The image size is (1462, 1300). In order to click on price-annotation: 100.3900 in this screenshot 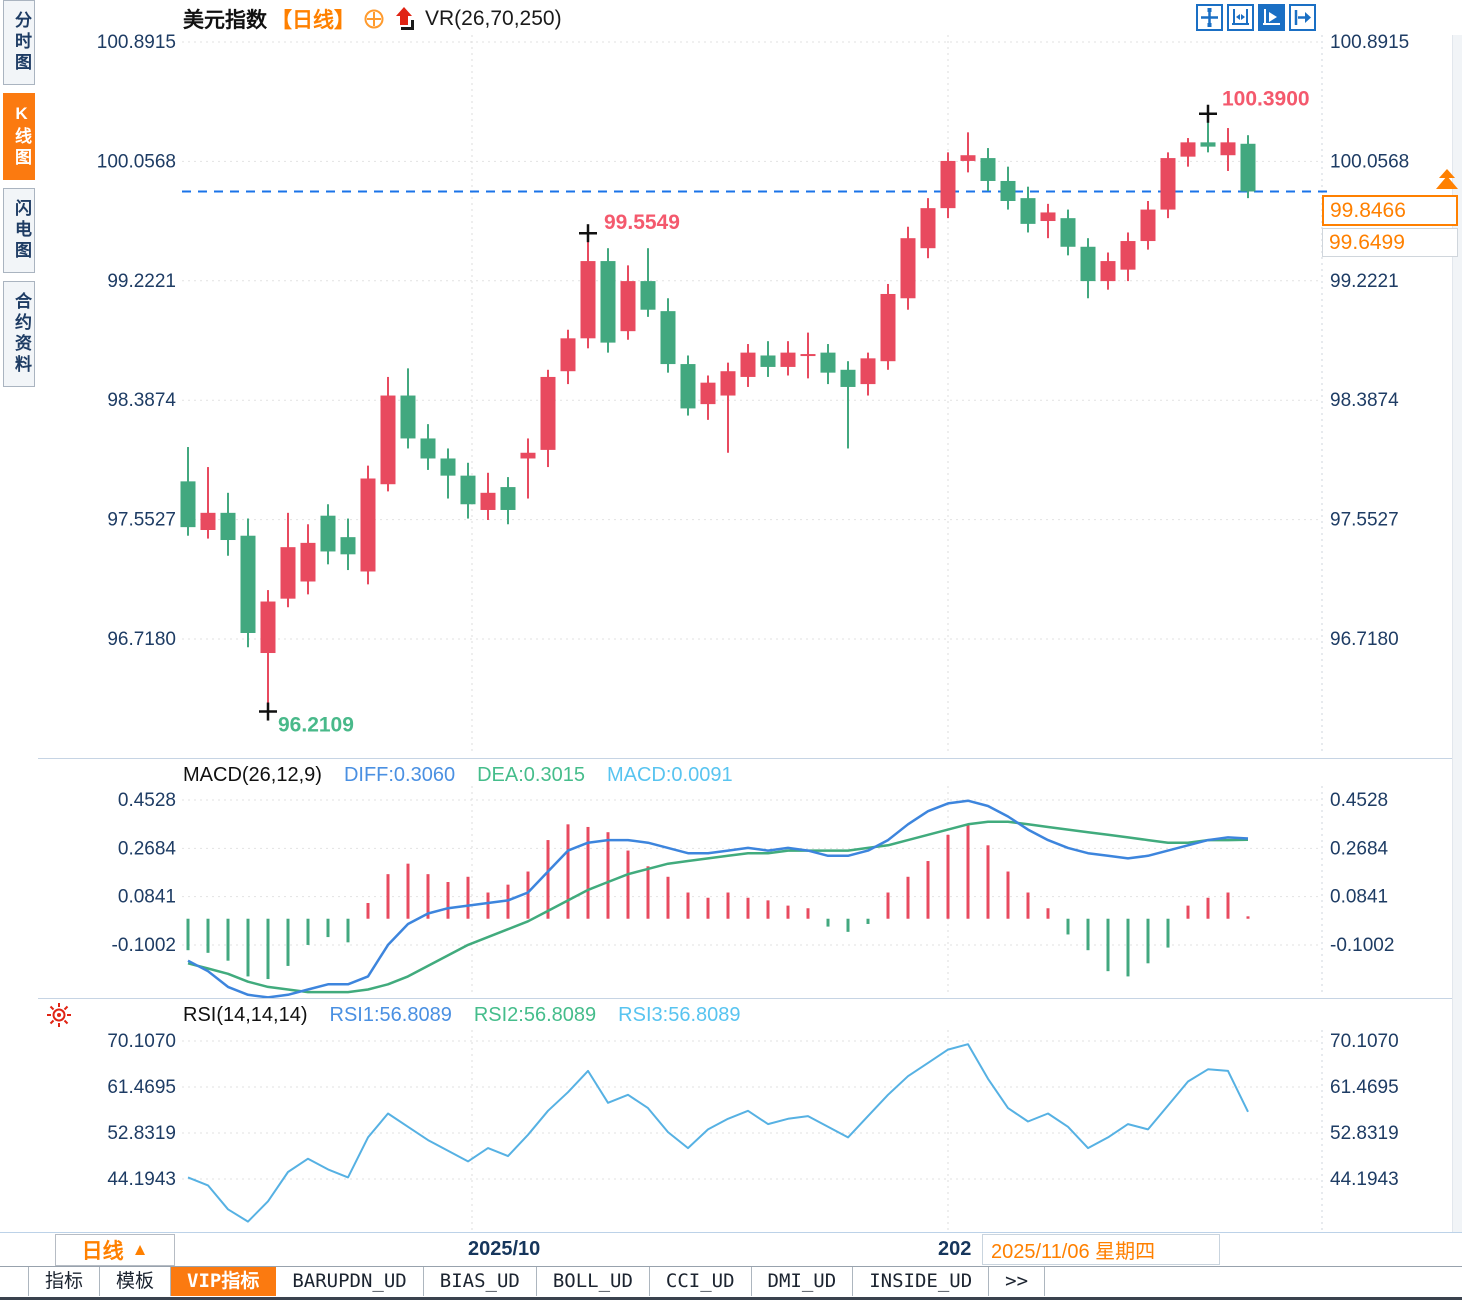, I will do `click(1266, 99)`.